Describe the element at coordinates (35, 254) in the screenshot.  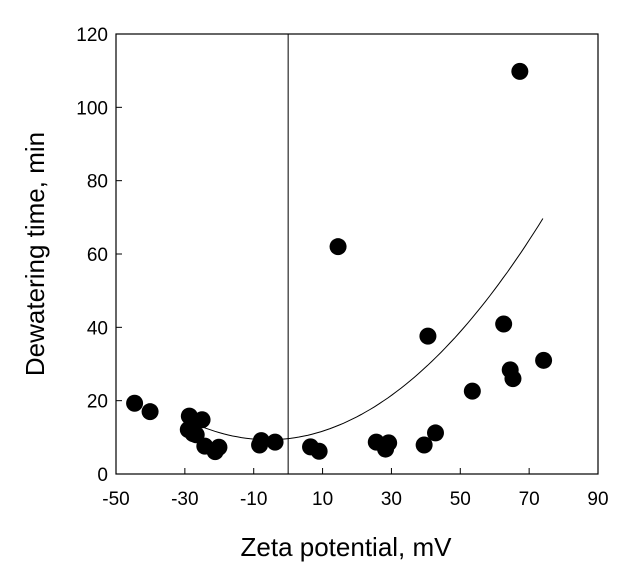
I see `y-axis-title: Dewatering time, min` at that location.